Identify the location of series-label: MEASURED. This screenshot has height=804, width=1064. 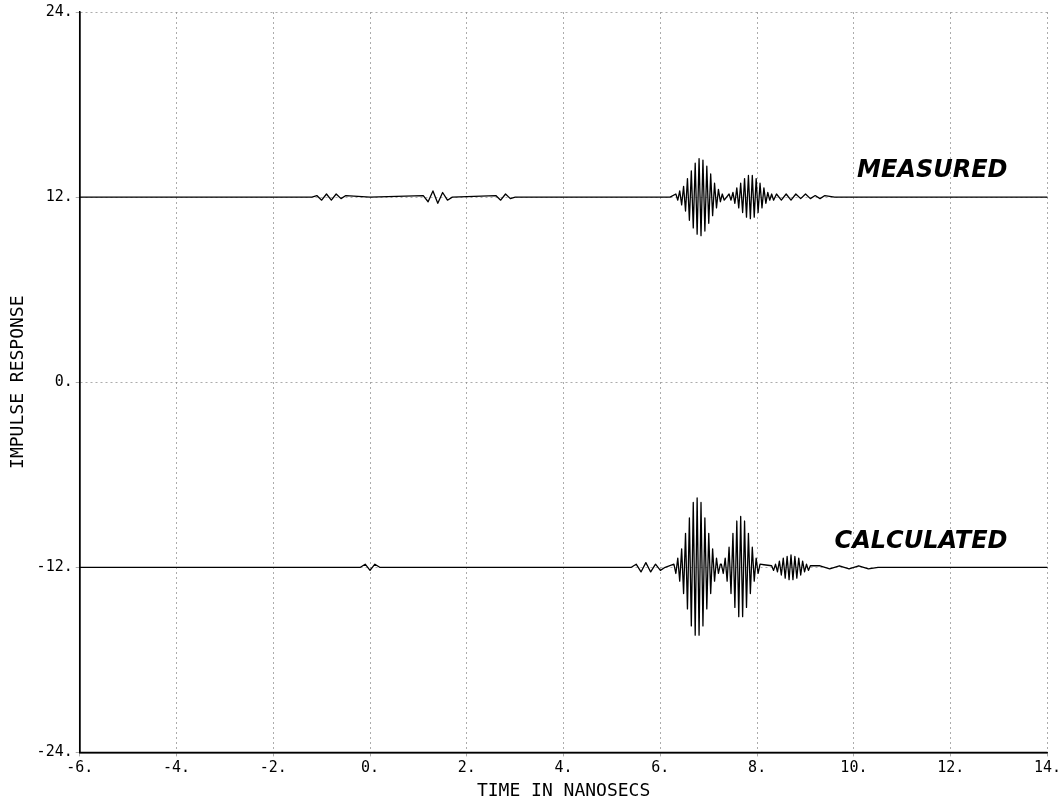
(932, 169).